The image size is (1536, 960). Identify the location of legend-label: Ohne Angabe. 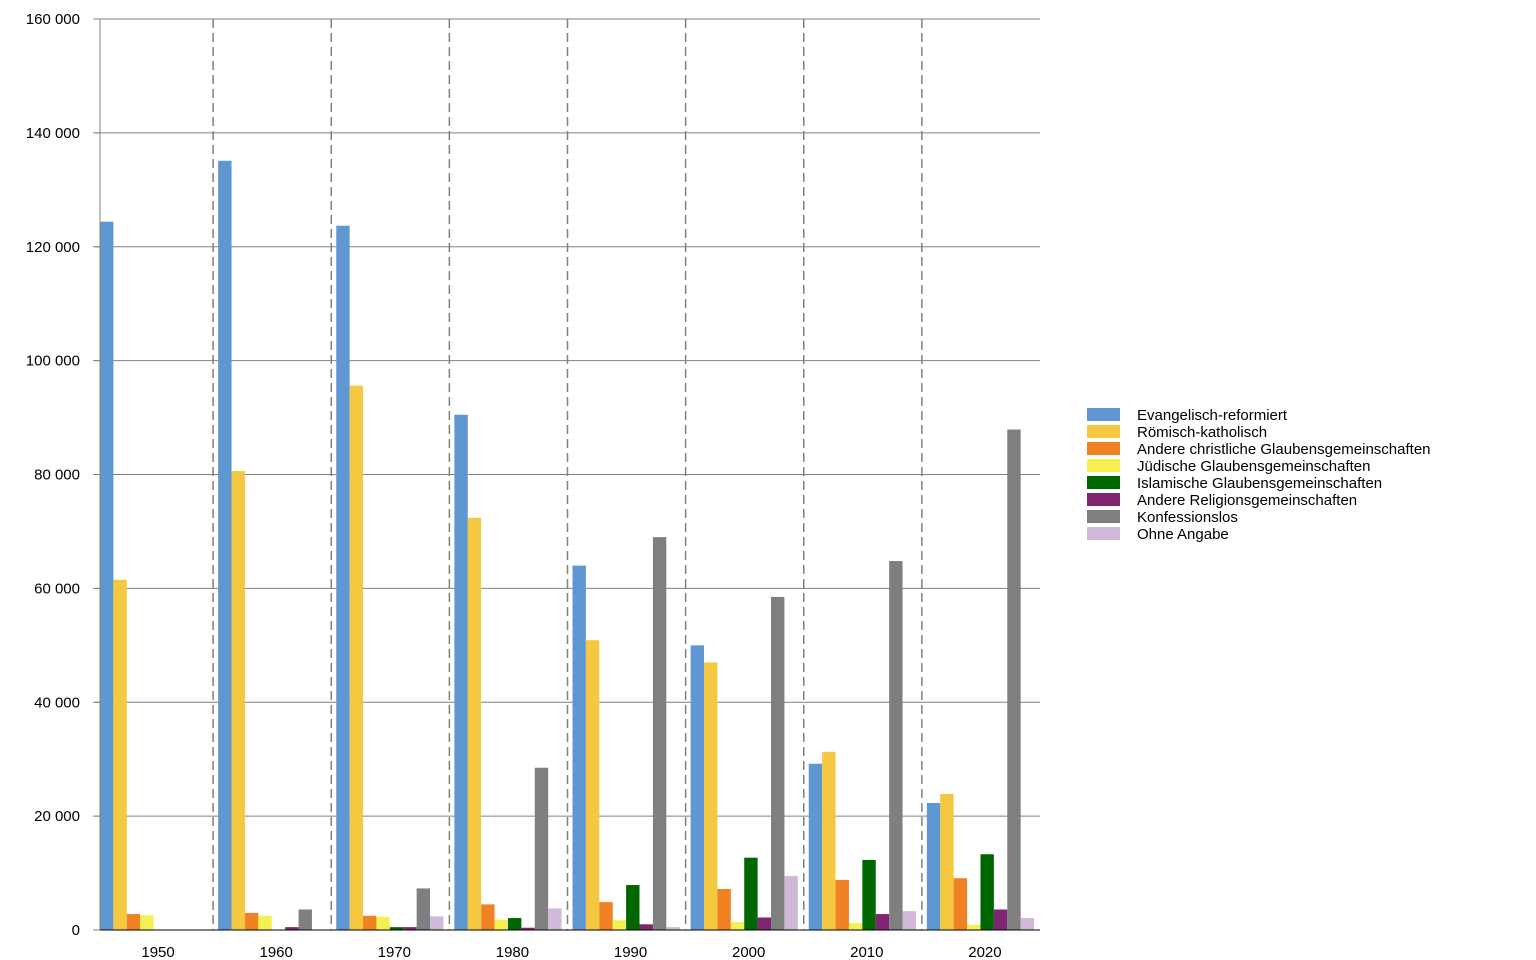
(1183, 534).